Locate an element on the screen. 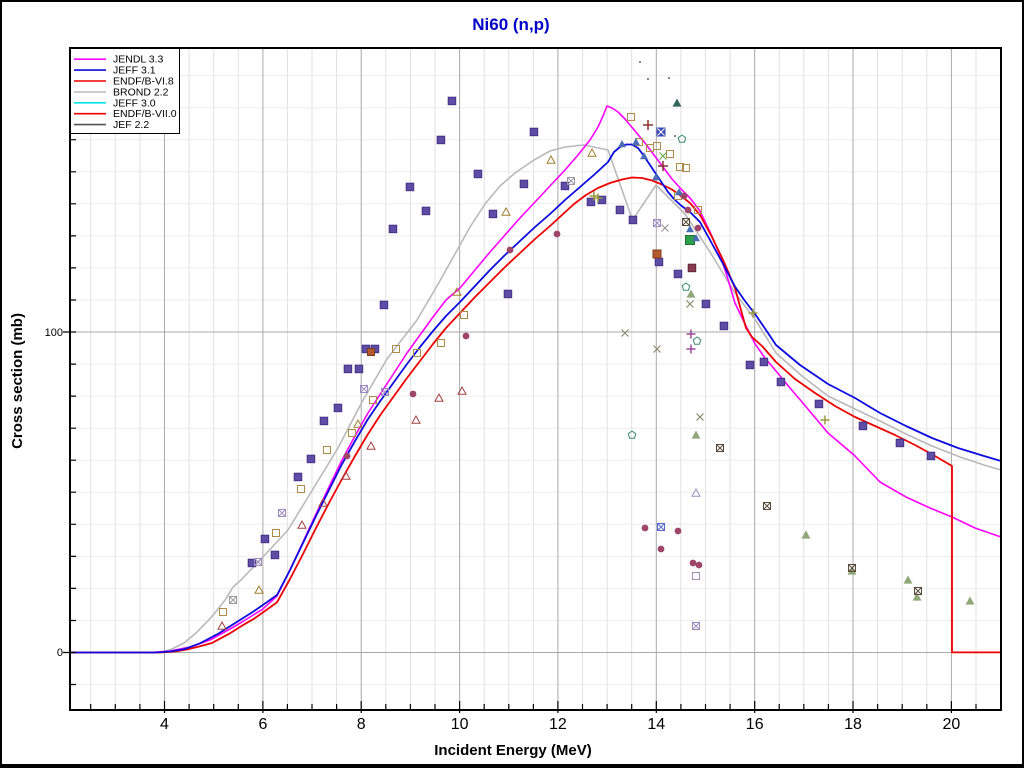 The image size is (1024, 768). svg-text: 100 is located at coordinates (54, 333).